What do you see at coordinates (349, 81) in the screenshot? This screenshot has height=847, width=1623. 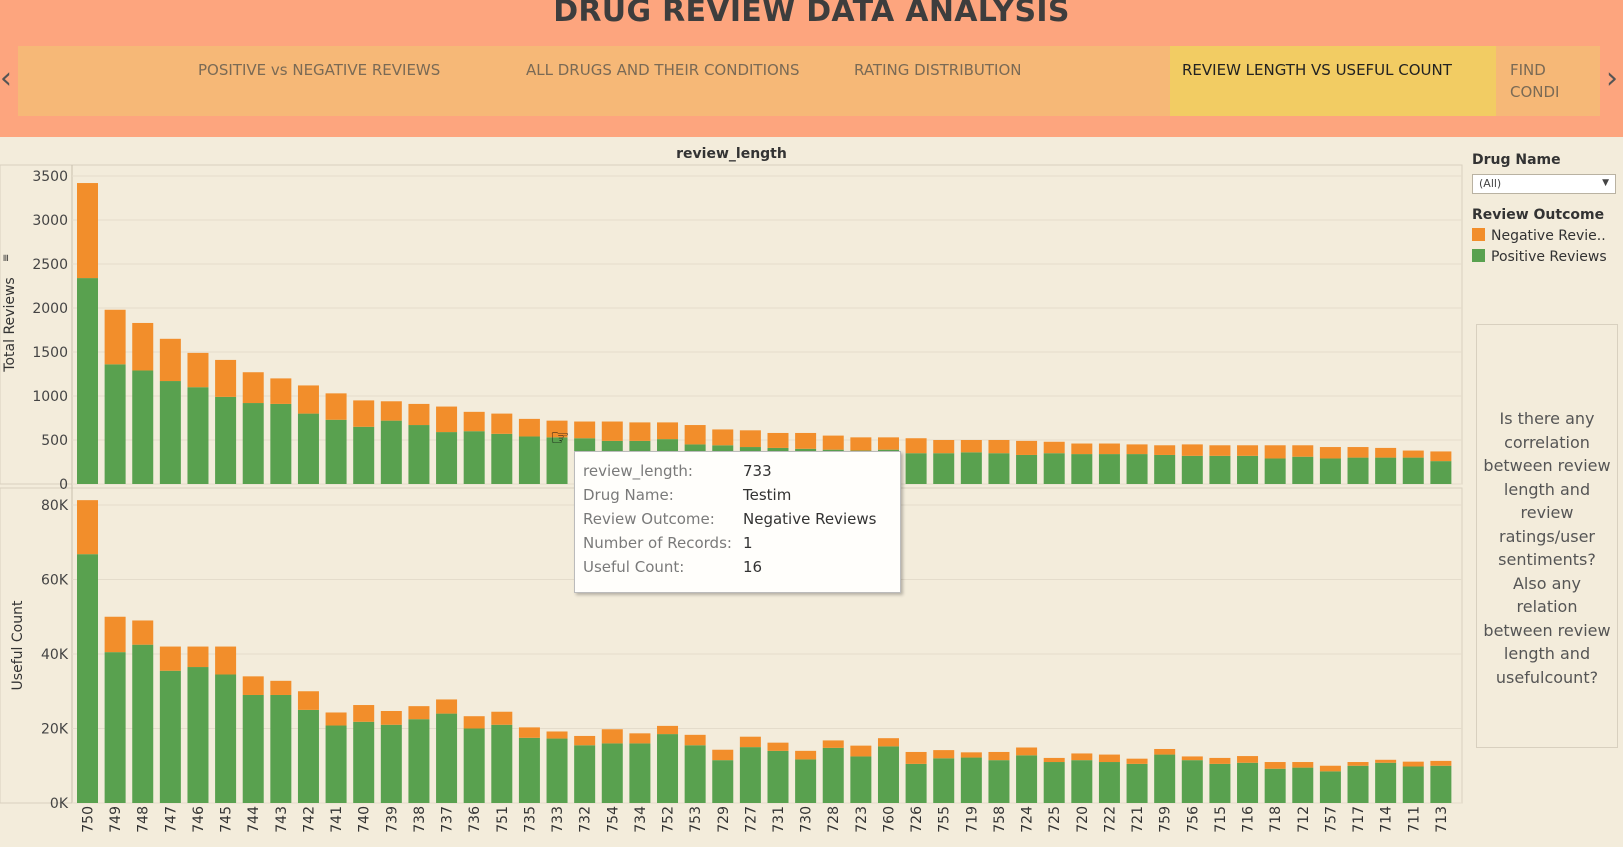 I see `tab-positive-vs-negative: POSITIVE vs NEGATIVE REVIEWS` at bounding box center [349, 81].